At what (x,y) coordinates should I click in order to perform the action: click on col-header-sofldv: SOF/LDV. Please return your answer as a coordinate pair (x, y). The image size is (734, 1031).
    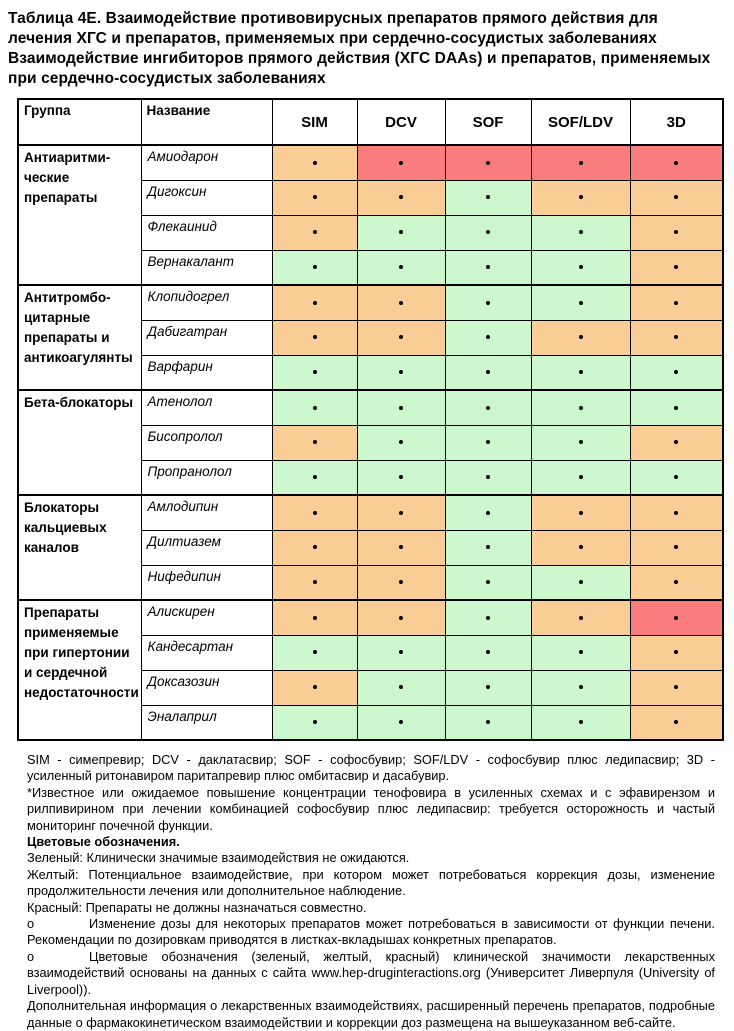
    Looking at the image, I should click on (580, 122).